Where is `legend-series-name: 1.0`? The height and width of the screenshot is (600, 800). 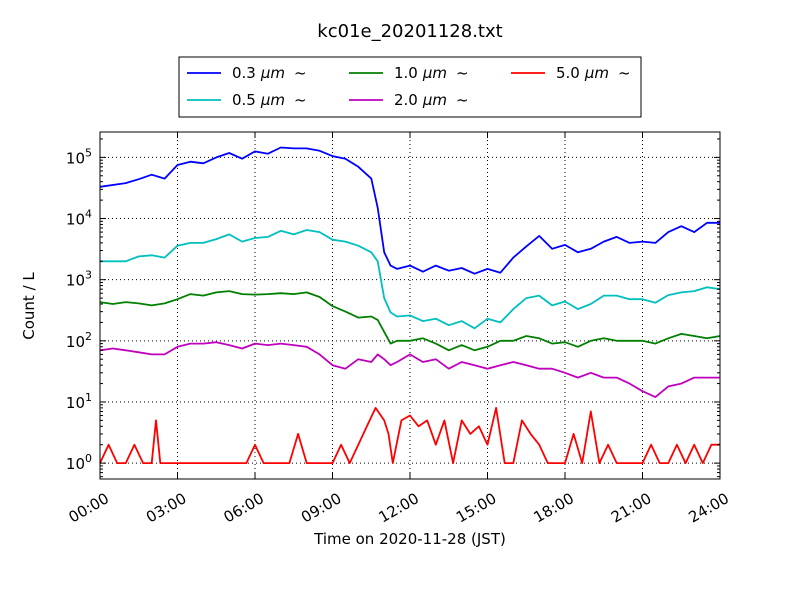
legend-series-name: 1.0 is located at coordinates (406, 73).